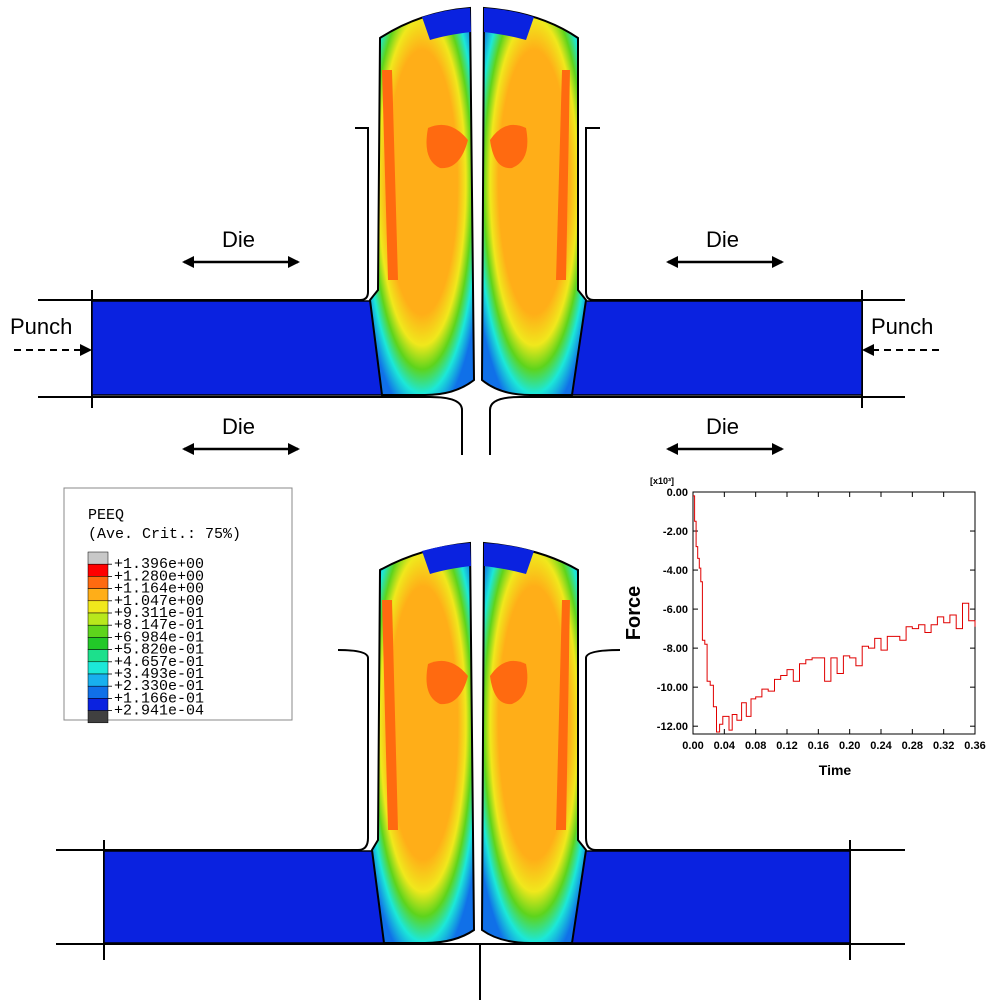 The image size is (1000, 1007). What do you see at coordinates (675, 532) in the screenshot?
I see `y-tick-label: -2.00` at bounding box center [675, 532].